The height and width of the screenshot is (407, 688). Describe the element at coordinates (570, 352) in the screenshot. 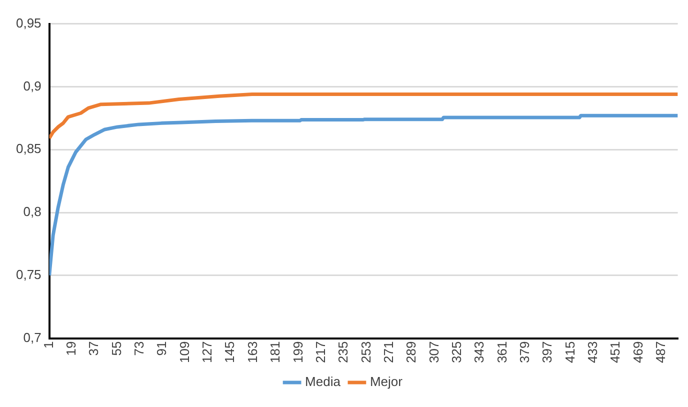

I see `x-tick-label: 415` at that location.